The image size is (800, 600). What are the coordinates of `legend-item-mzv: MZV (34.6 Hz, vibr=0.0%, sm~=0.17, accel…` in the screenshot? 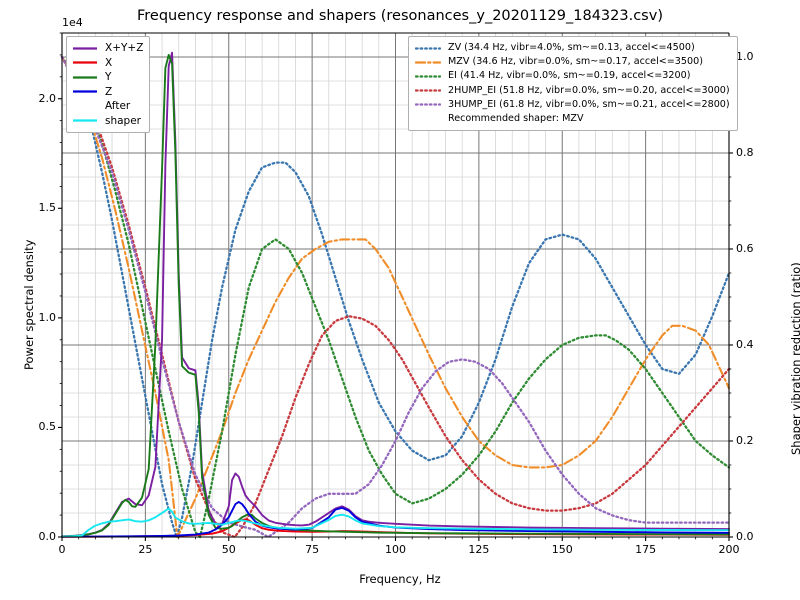 It's located at (572, 62).